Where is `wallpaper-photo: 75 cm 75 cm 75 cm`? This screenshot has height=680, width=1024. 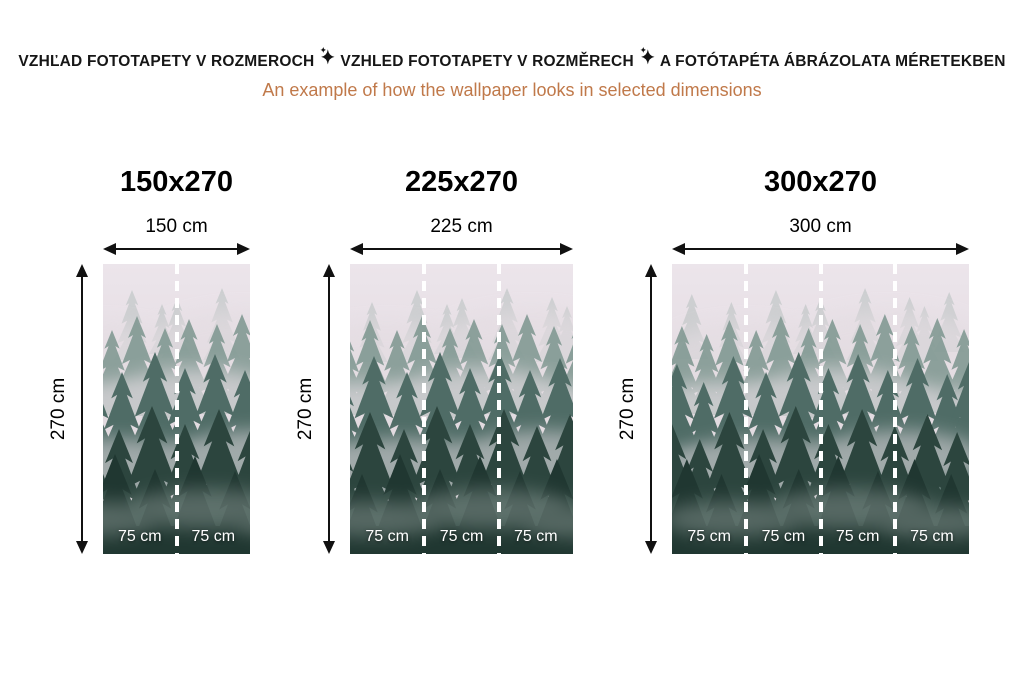
wallpaper-photo: 75 cm 75 cm 75 cm is located at coordinates (461, 409).